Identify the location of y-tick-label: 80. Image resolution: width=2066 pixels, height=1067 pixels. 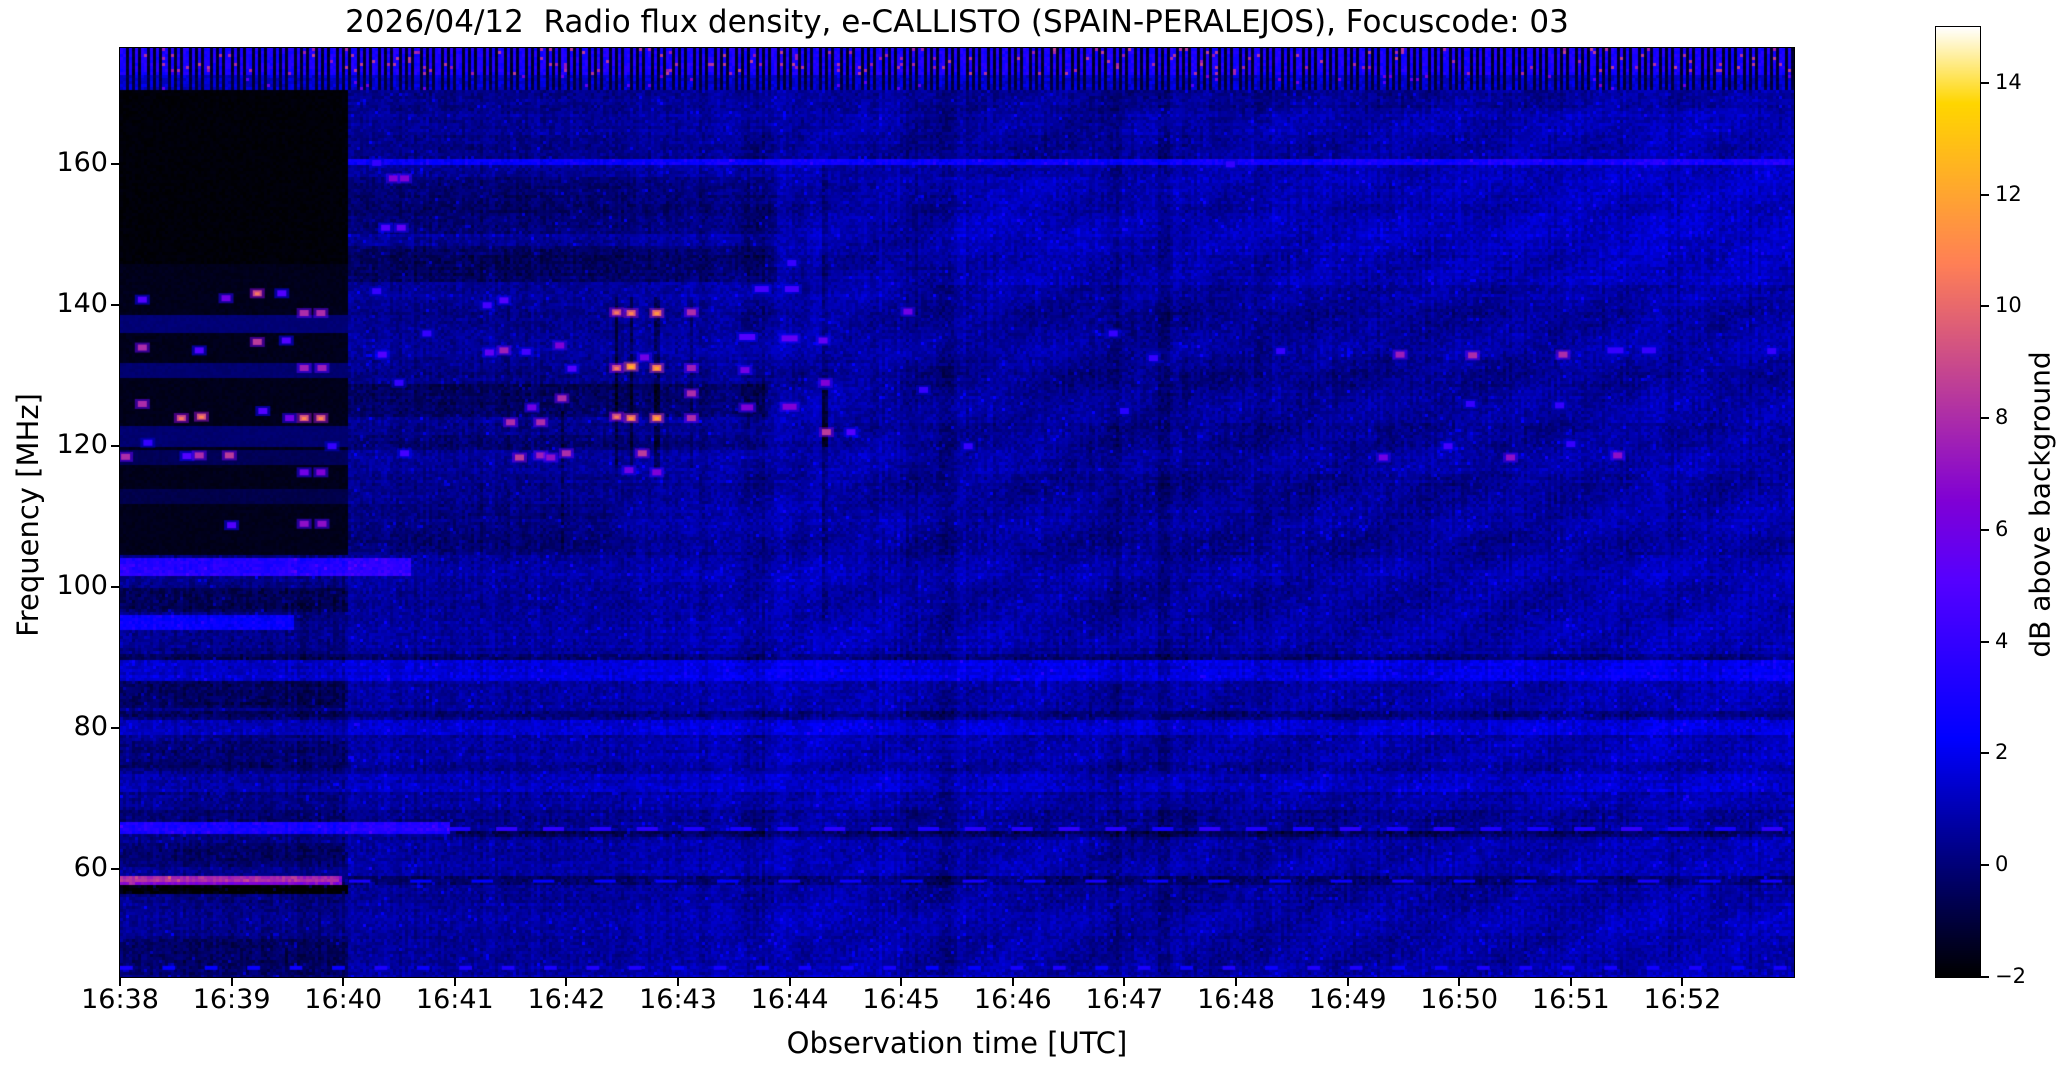
(90, 727).